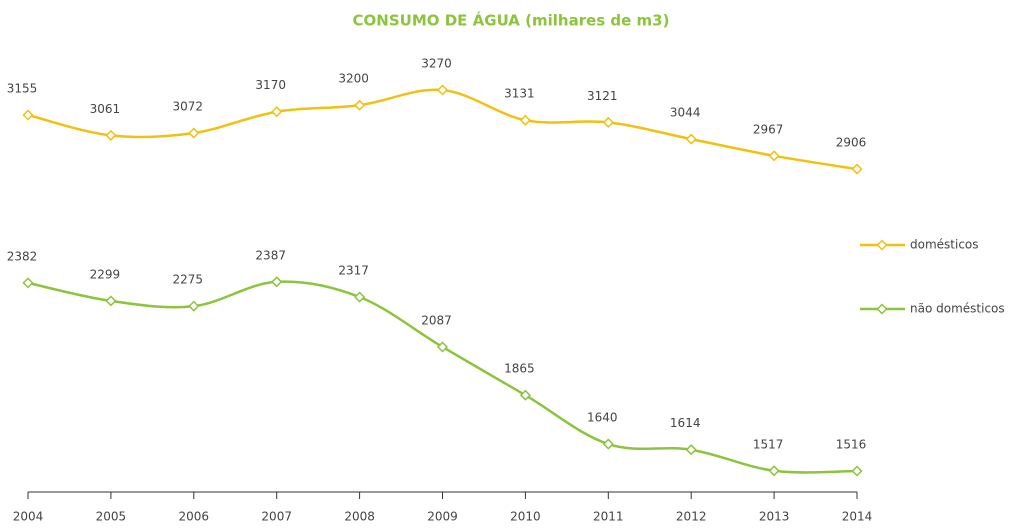 This screenshot has width=1023, height=531. I want to click on data-label: 3121, so click(602, 96).